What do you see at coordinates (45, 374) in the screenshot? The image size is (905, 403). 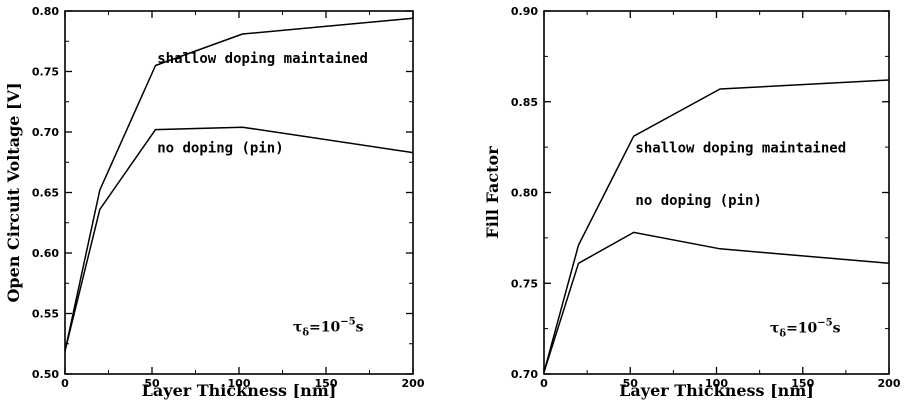 I see `y-tick-label: 0.50` at bounding box center [45, 374].